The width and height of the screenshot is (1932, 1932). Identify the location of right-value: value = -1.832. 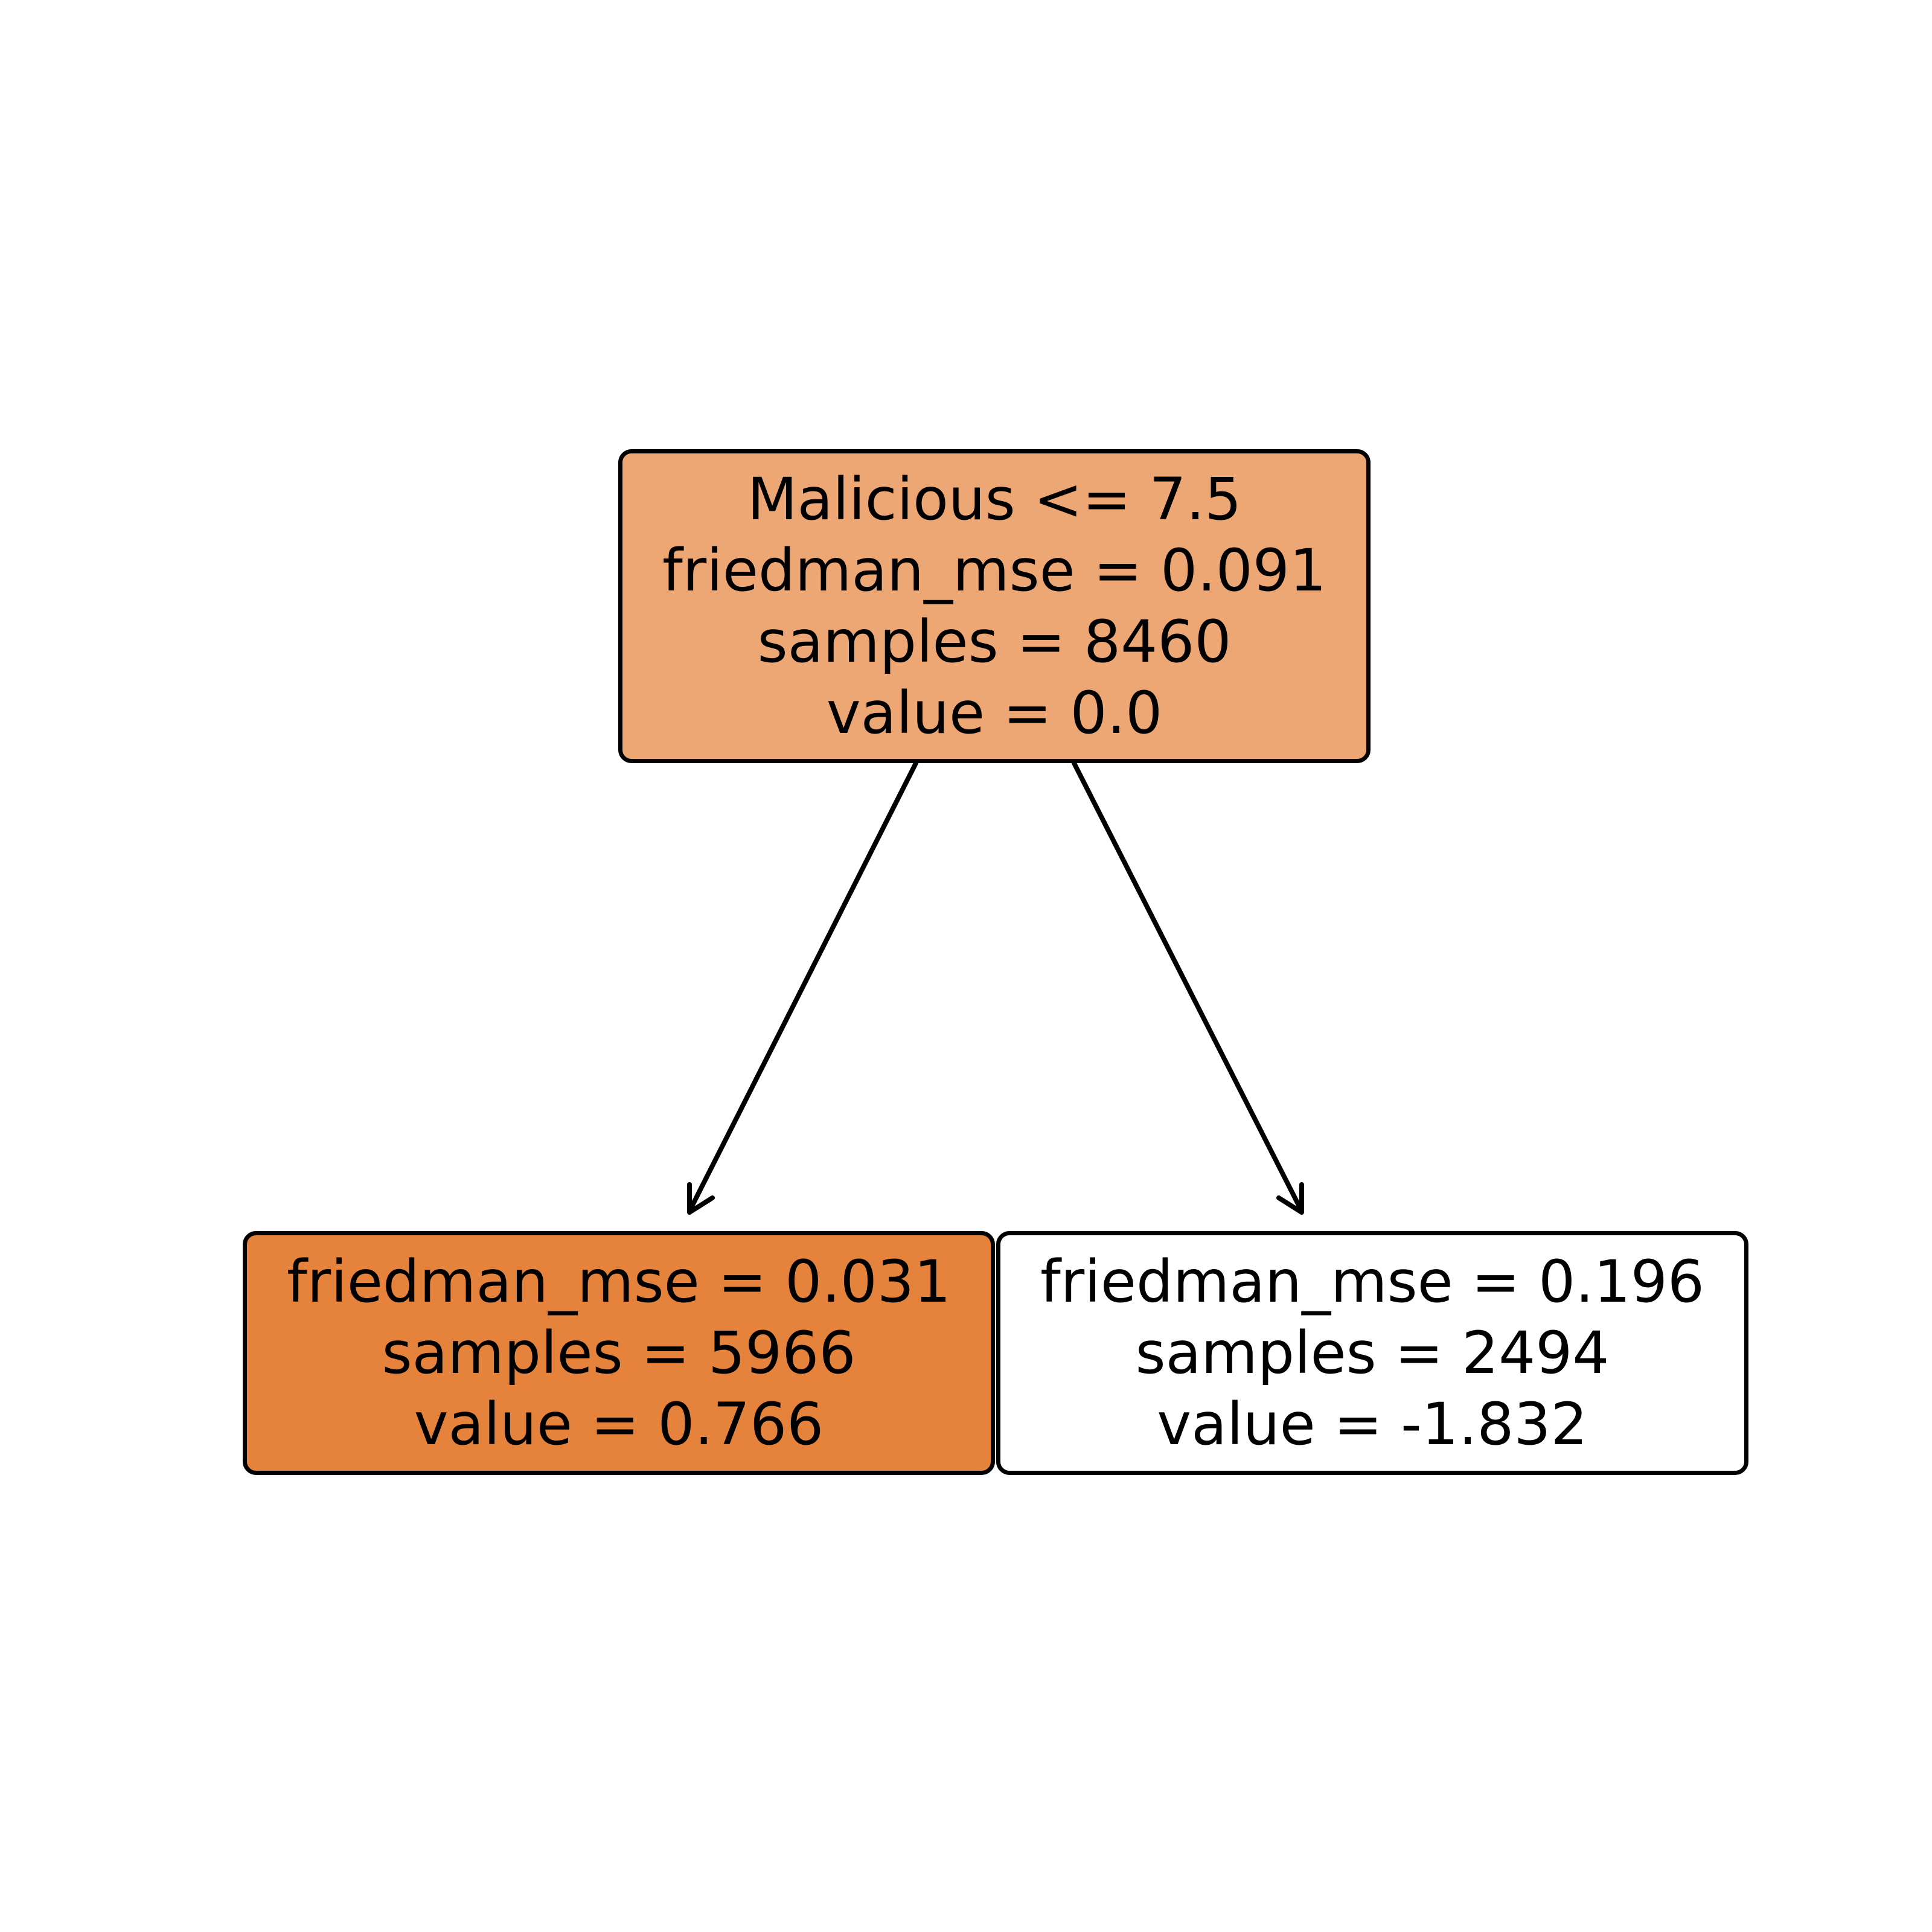
(1372, 1424).